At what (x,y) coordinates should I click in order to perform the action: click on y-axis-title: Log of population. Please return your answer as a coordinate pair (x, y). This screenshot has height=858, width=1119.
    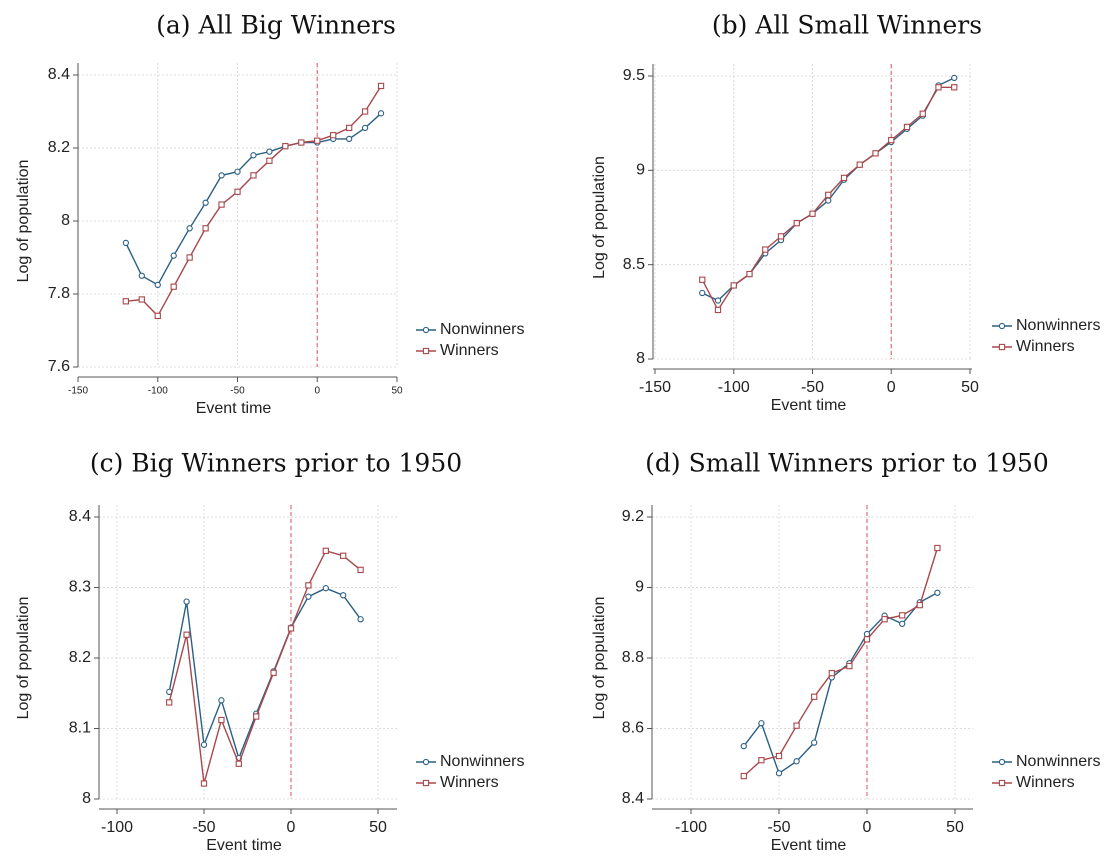
    Looking at the image, I should click on (599, 217).